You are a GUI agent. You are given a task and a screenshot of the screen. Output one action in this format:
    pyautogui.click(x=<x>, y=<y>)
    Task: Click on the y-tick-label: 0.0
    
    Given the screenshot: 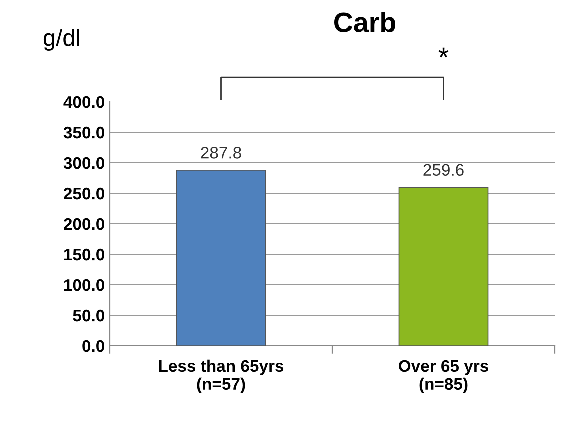 What is the action you would take?
    pyautogui.click(x=93, y=346)
    